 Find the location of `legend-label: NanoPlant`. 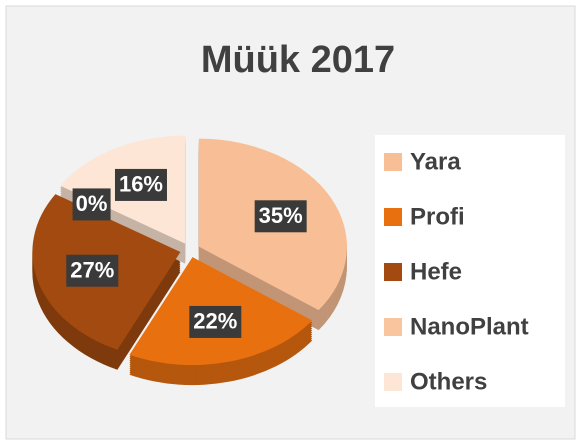

legend-label: NanoPlant is located at coordinates (469, 326).